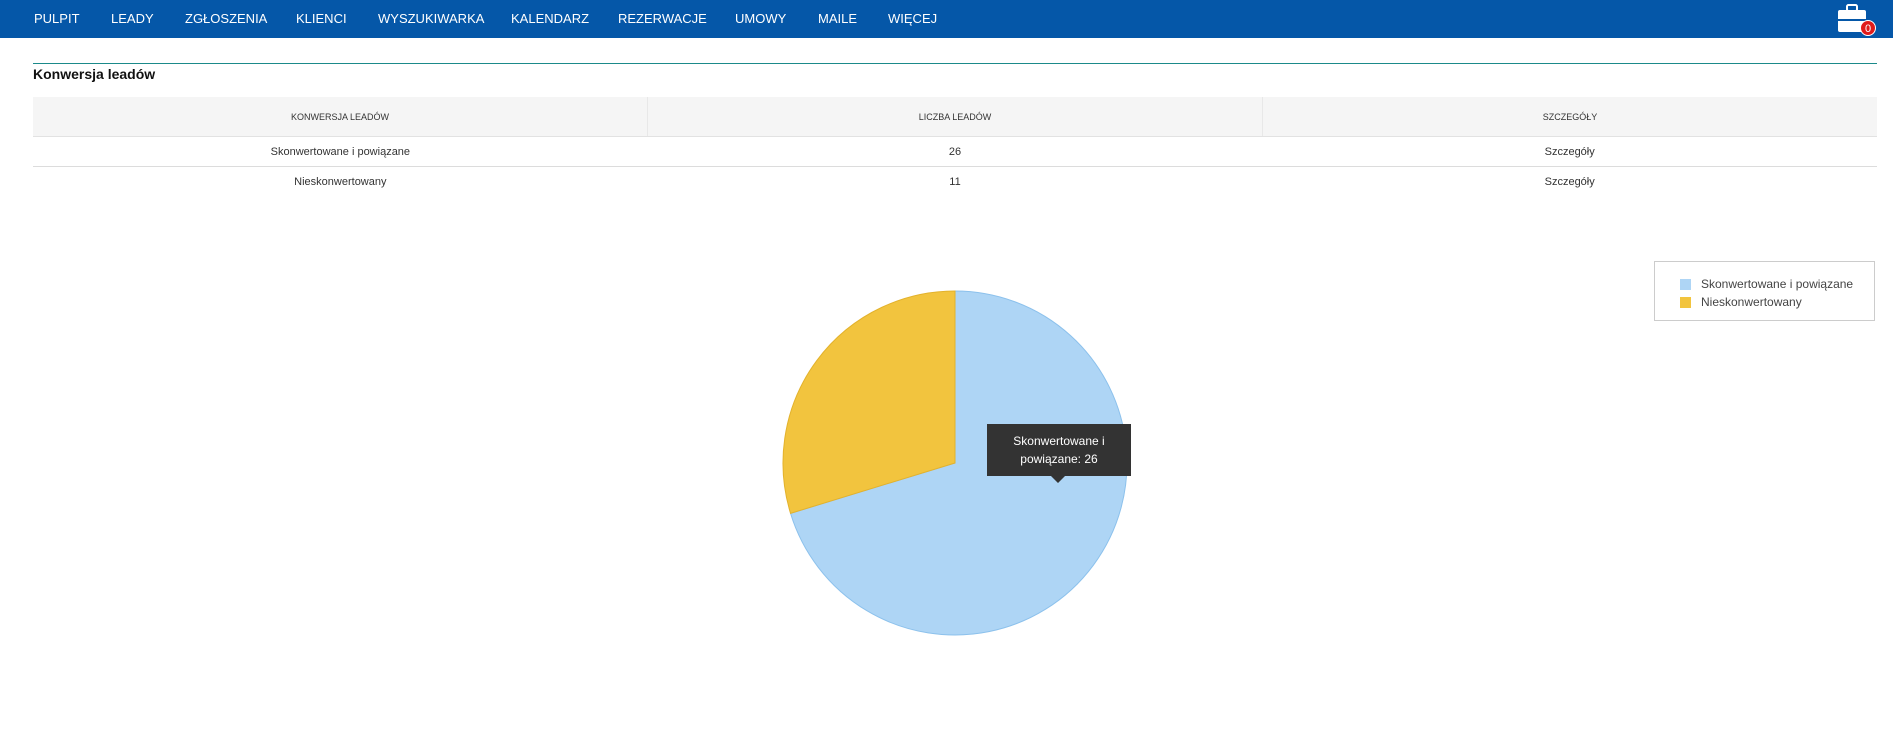  Describe the element at coordinates (550, 18) in the screenshot. I see `nav-item-kalendarz: KALENDARZ` at that location.